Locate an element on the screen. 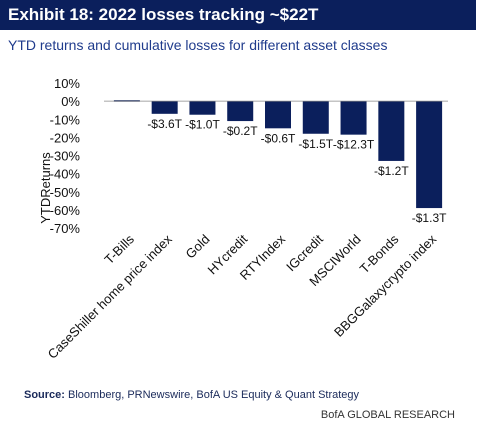  x-tick-label: Gold is located at coordinates (198, 247).